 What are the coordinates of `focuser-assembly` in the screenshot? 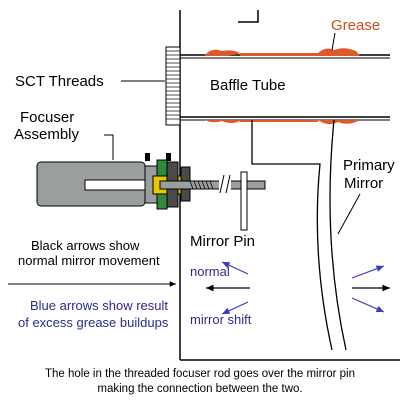 It's located at (151, 181).